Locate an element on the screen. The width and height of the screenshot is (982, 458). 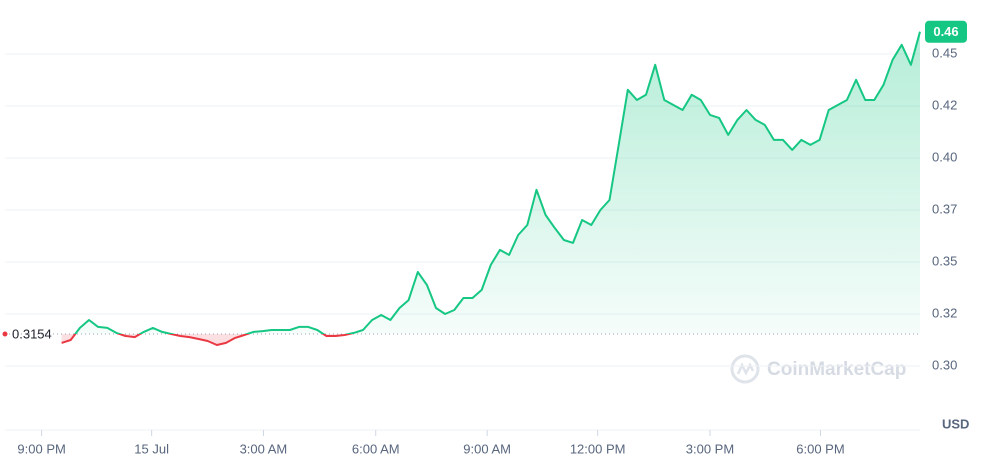
x-tick-label: 6:00 PM is located at coordinates (820, 448).